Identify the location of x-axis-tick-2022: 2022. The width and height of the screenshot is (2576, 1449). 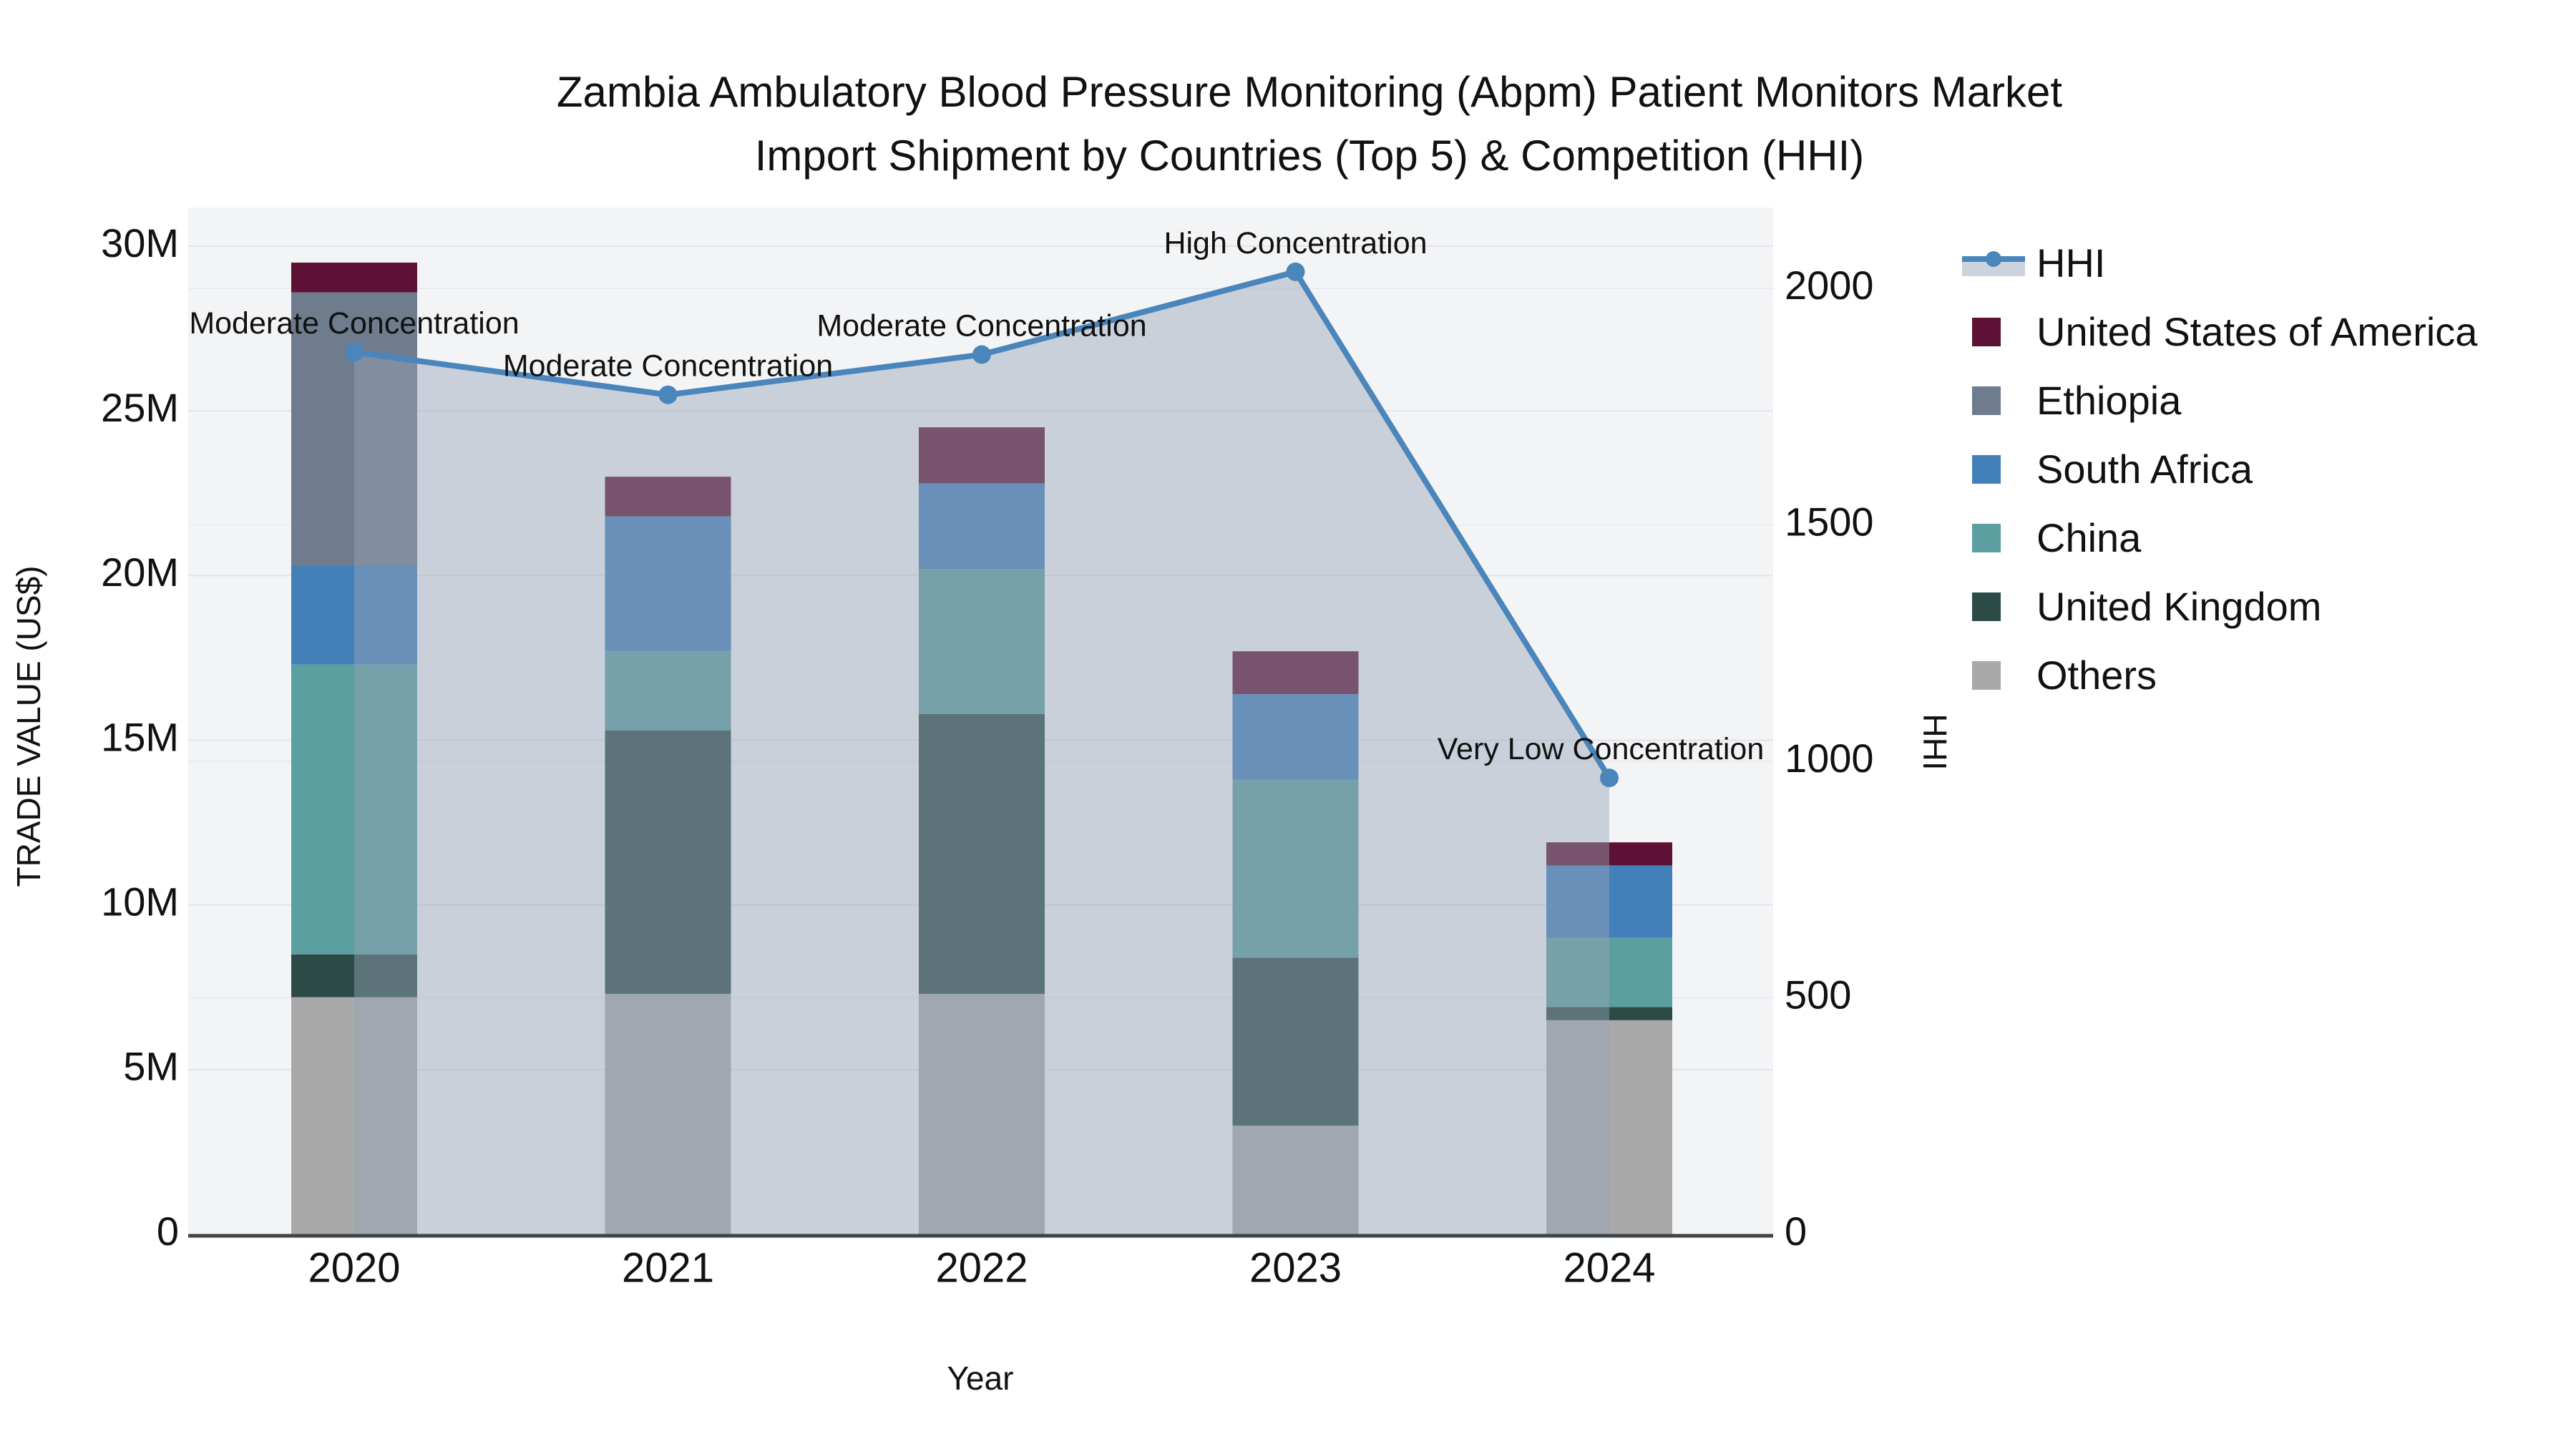
(981, 1267).